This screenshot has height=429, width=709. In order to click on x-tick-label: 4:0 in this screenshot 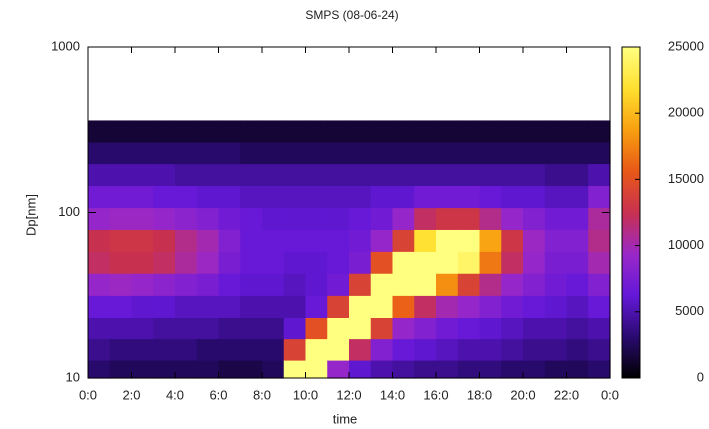, I will do `click(175, 394)`.